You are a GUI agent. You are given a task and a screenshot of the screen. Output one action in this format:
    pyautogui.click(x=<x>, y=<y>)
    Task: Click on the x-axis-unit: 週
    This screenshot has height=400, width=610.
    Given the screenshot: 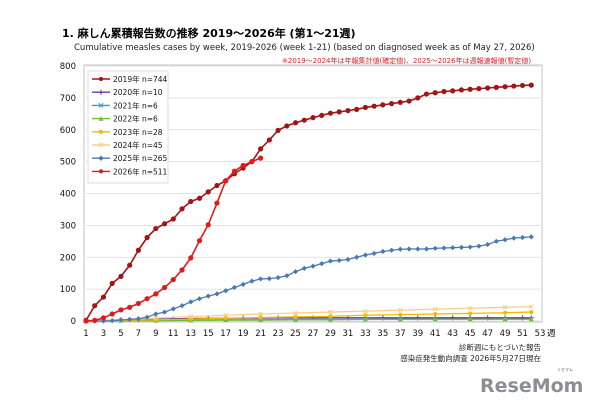 What is the action you would take?
    pyautogui.click(x=551, y=334)
    